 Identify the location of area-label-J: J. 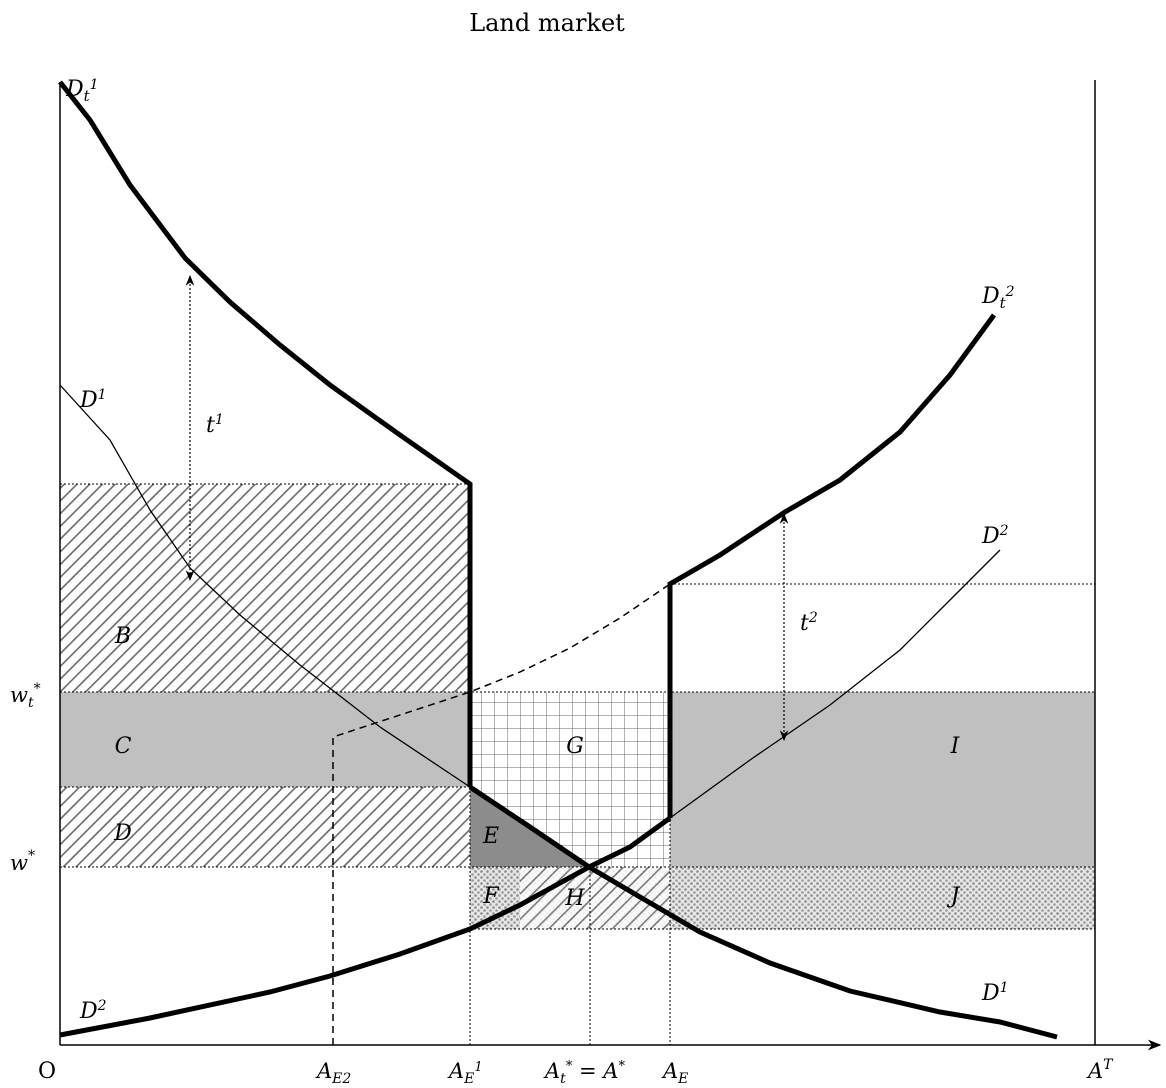
(954, 896).